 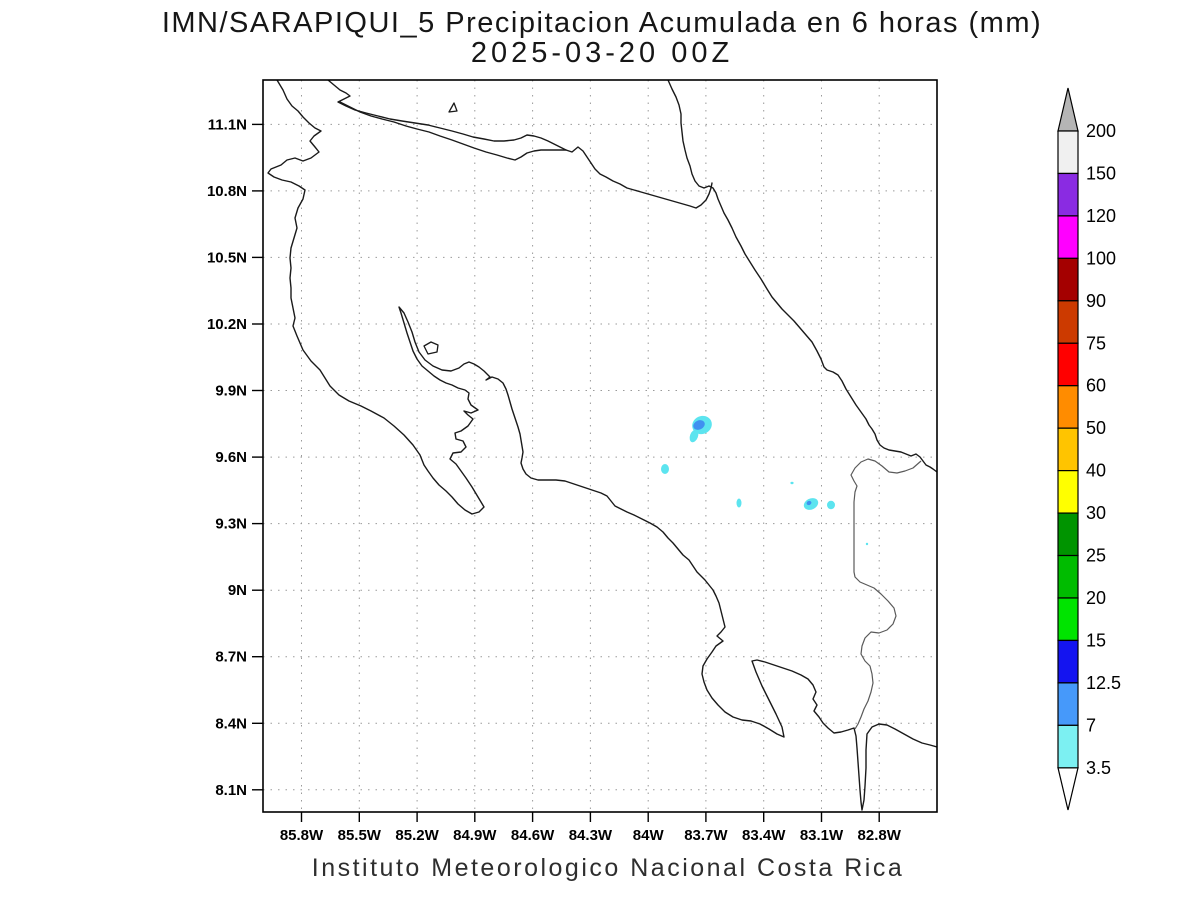 What do you see at coordinates (227, 324) in the screenshot?
I see `lat-tick-label: 10.2N` at bounding box center [227, 324].